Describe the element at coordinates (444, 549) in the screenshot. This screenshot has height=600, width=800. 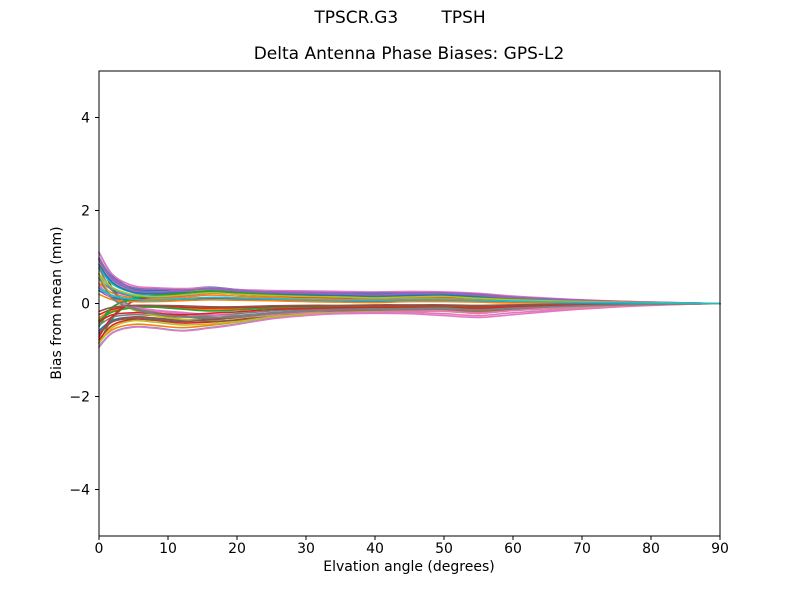
I see `x-tick-label: 50` at that location.